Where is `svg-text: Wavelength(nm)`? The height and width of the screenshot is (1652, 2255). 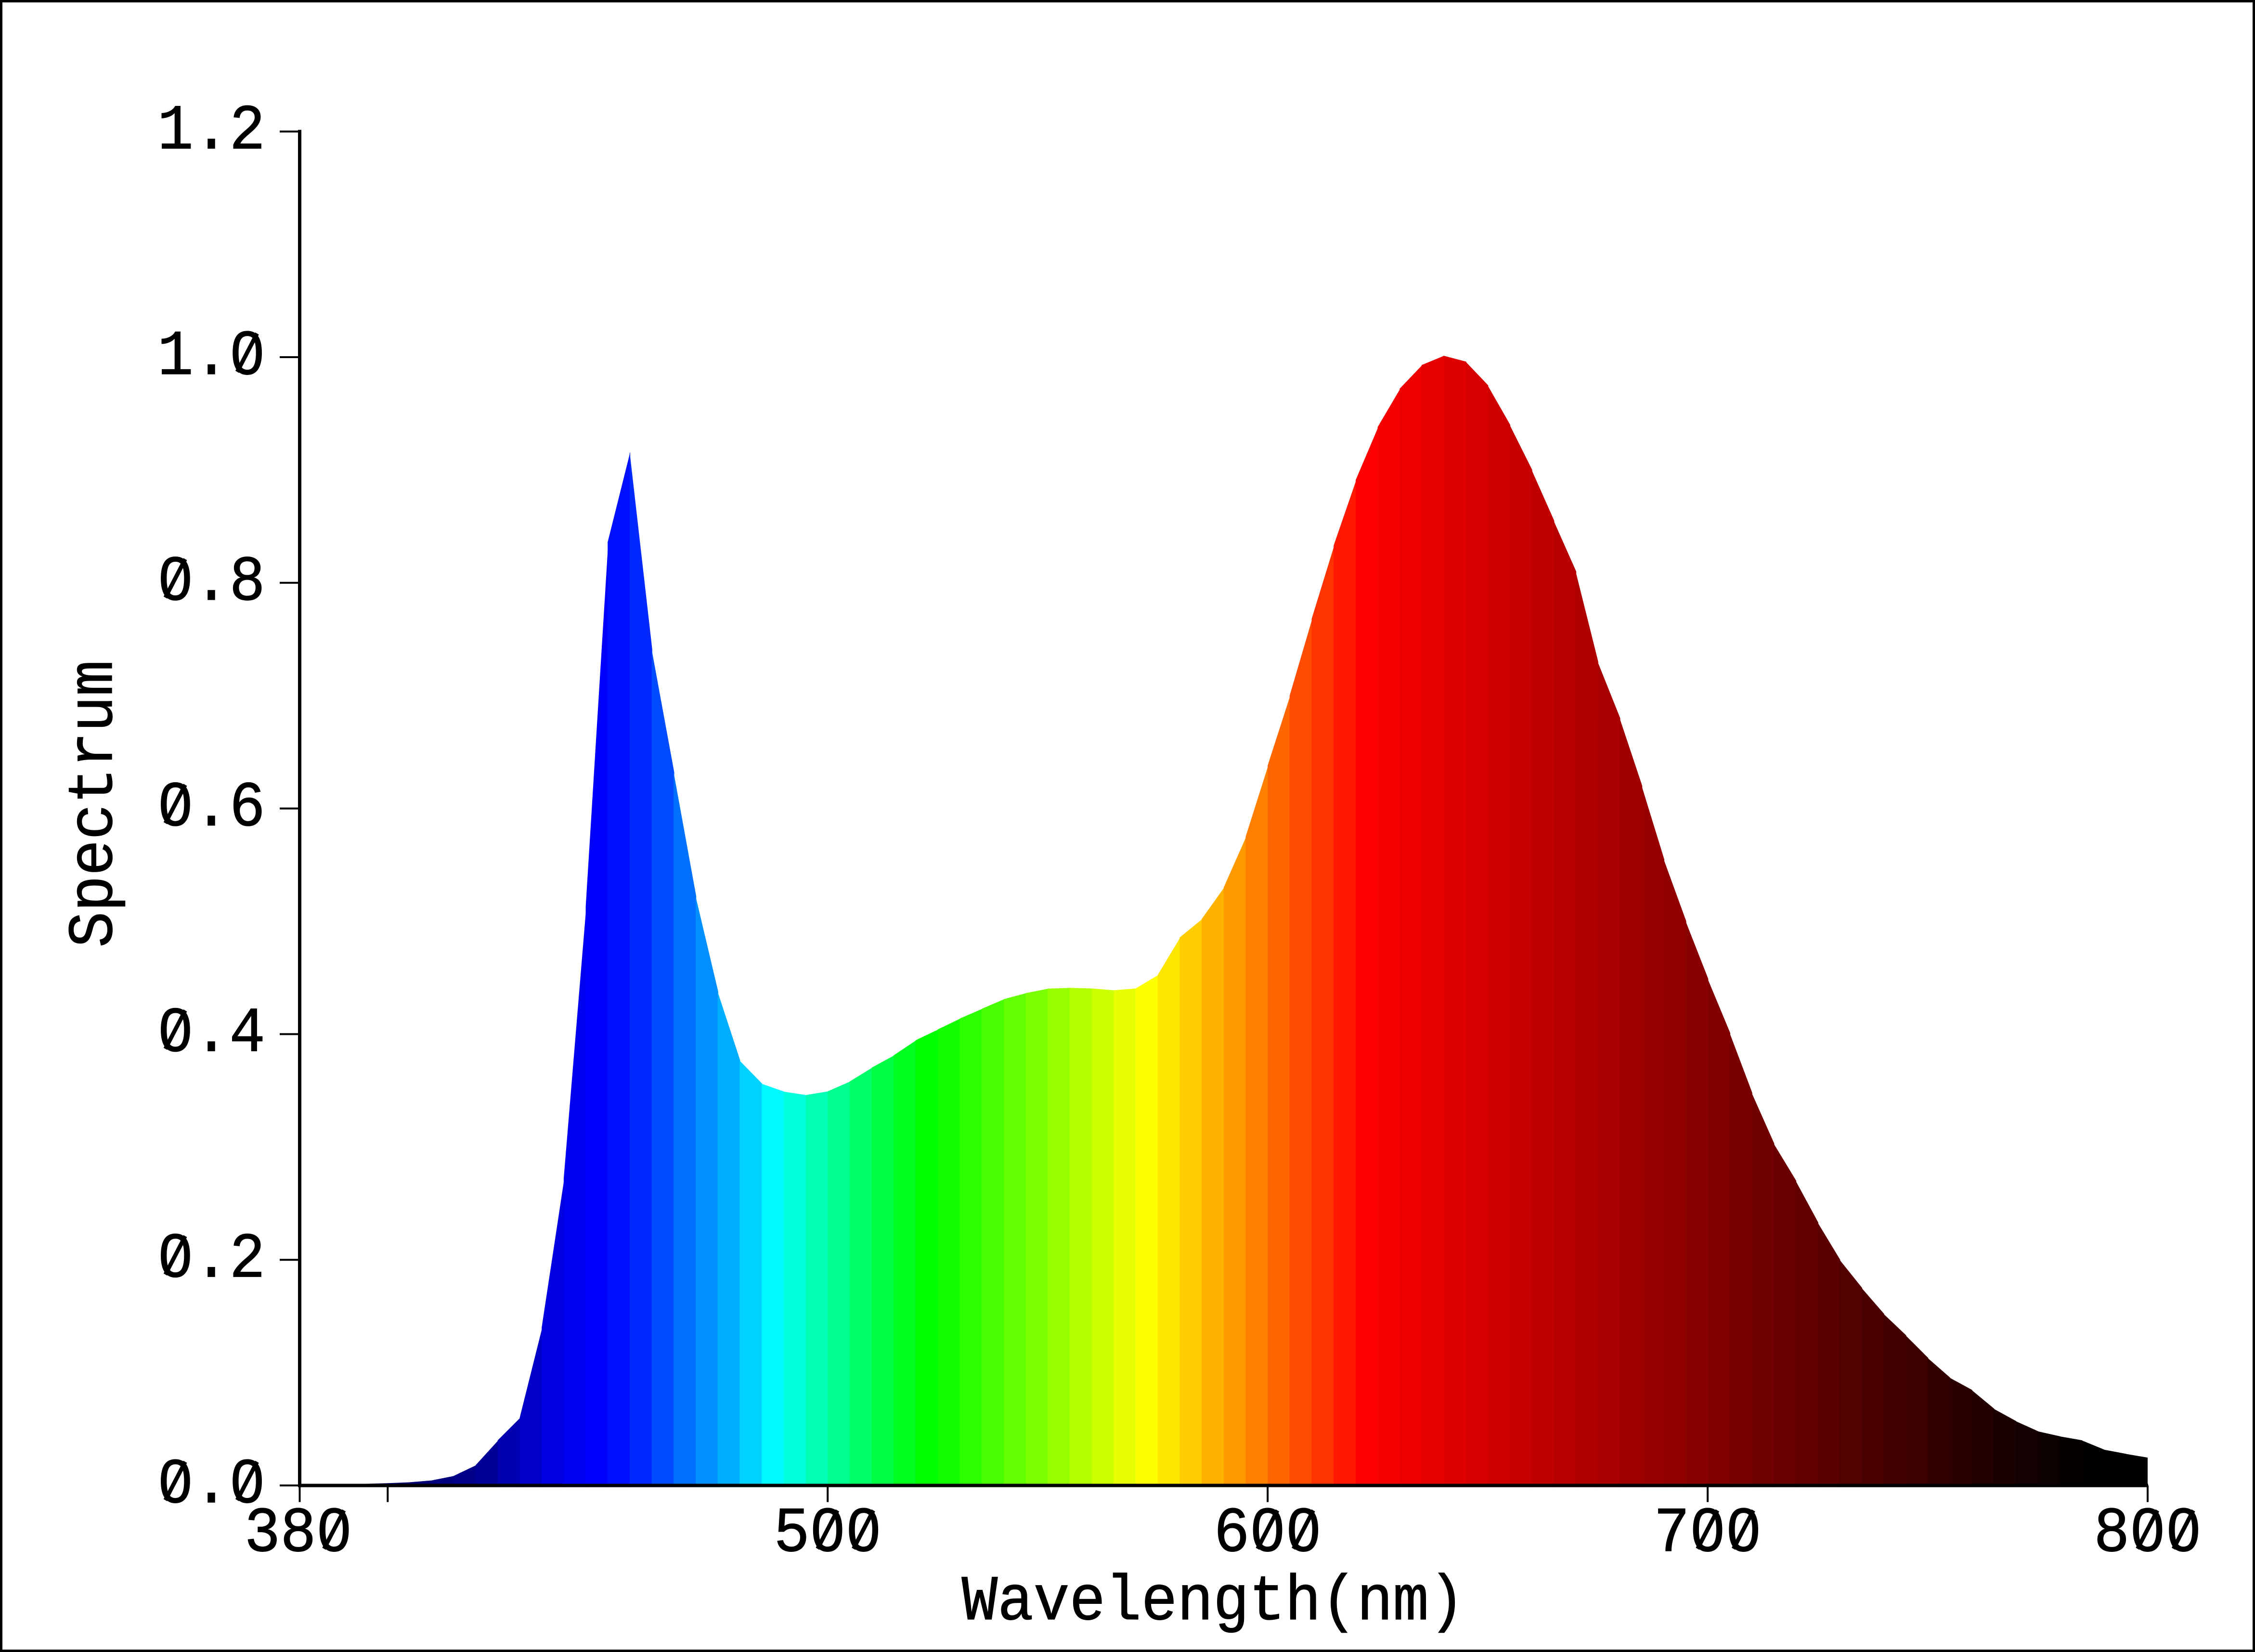 svg-text: Wavelength(nm) is located at coordinates (1213, 1602).